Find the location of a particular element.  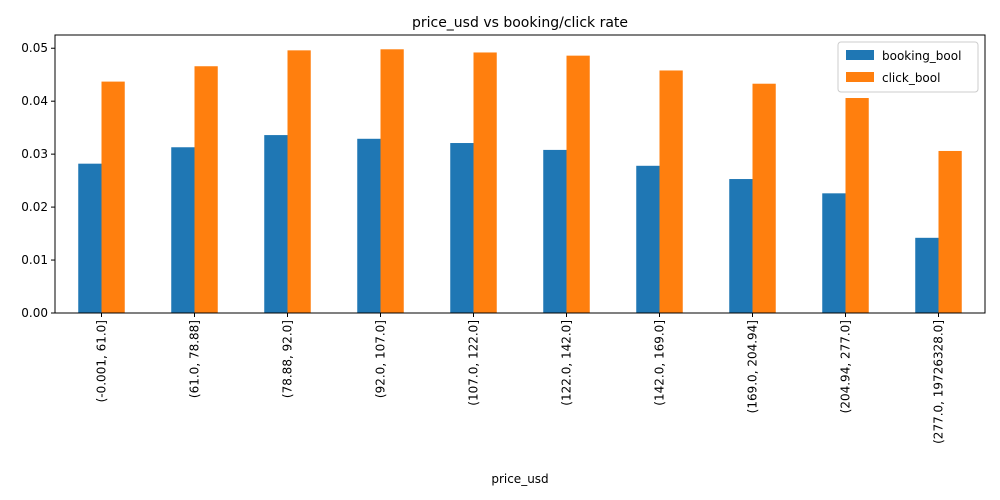

y-tick-label: 0.00 is located at coordinates (34, 313).